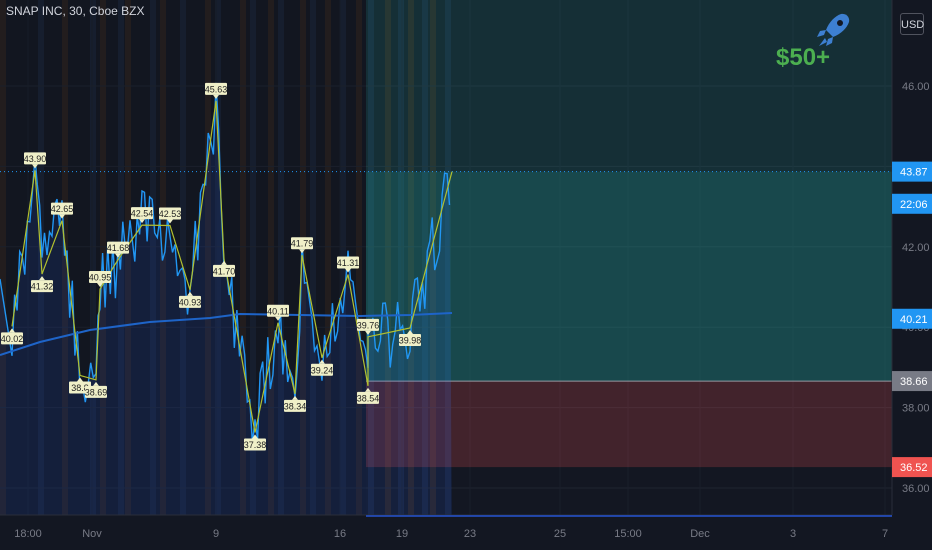  Describe the element at coordinates (833, 29) in the screenshot. I see `rocket-icon` at that location.